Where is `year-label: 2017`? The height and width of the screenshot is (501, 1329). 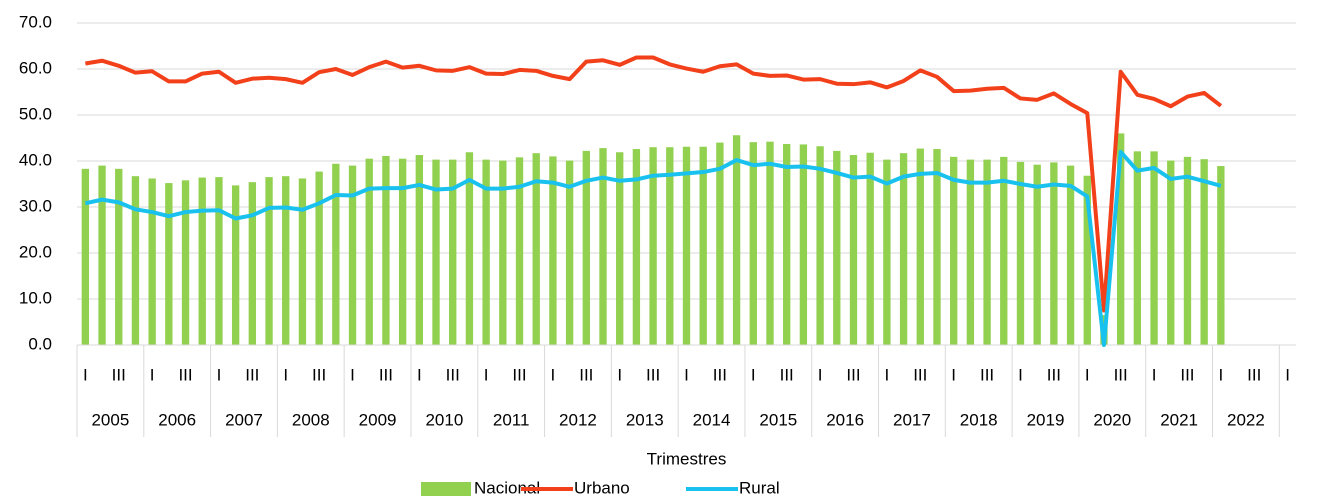 year-label: 2017 is located at coordinates (912, 419).